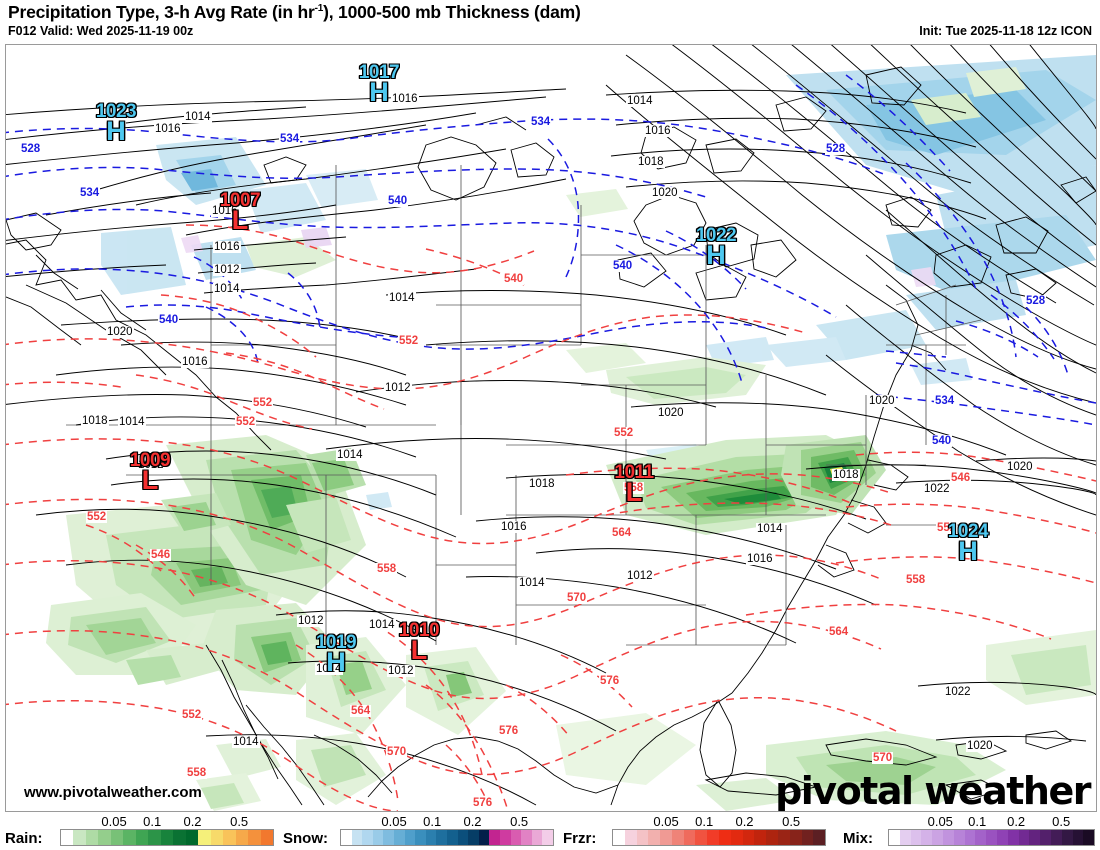  What do you see at coordinates (114, 821) in the screenshot?
I see `colorbar-tick-rain: 0.05` at bounding box center [114, 821].